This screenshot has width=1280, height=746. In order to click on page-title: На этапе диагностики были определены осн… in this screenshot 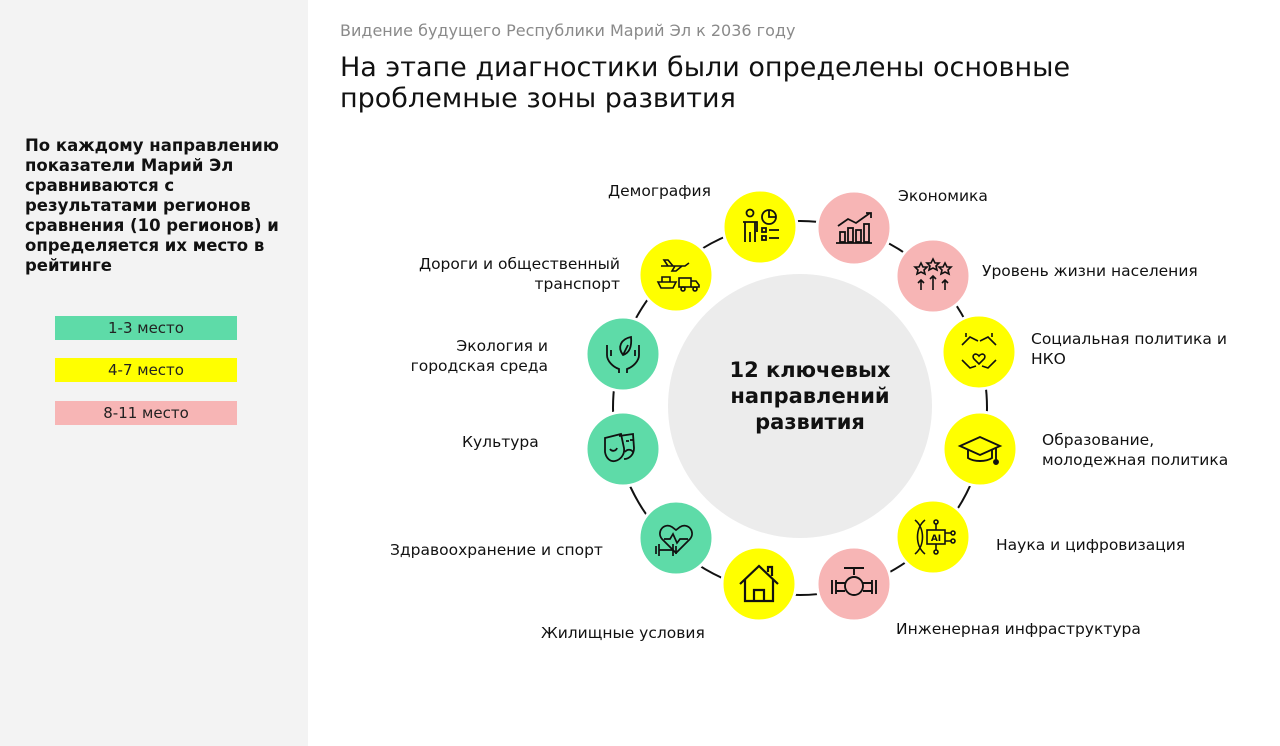, I will do `click(705, 83)`.